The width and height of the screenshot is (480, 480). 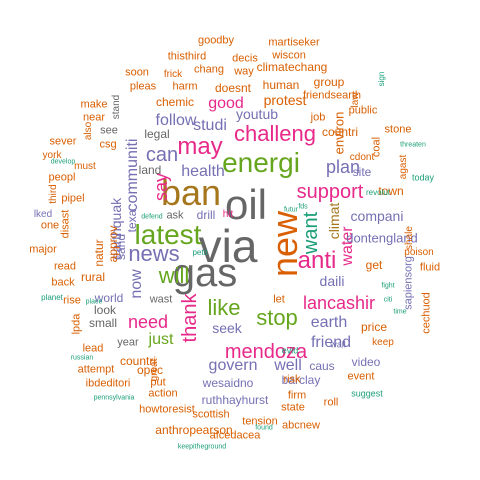 What do you see at coordinates (63, 141) in the screenshot?
I see `cloud-word: sever` at bounding box center [63, 141].